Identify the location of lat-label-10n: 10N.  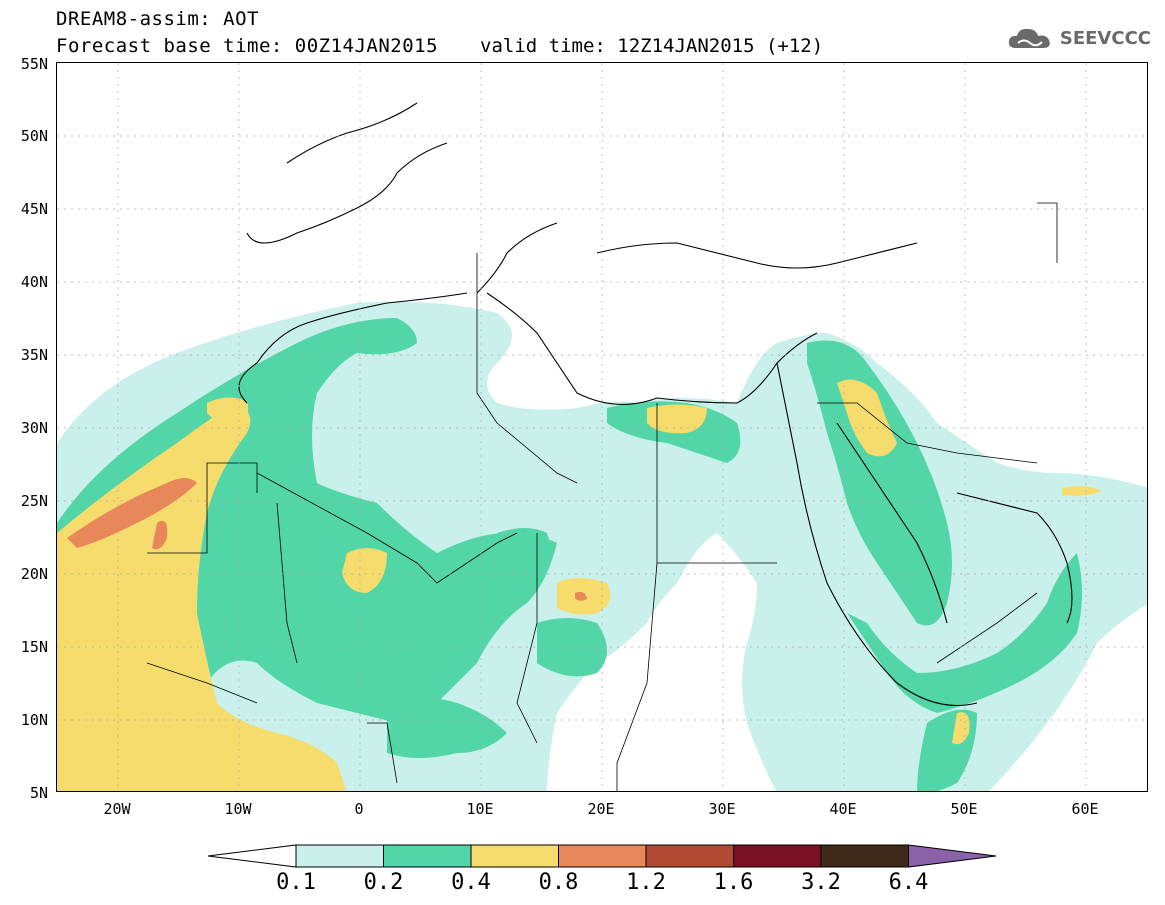
(34, 720).